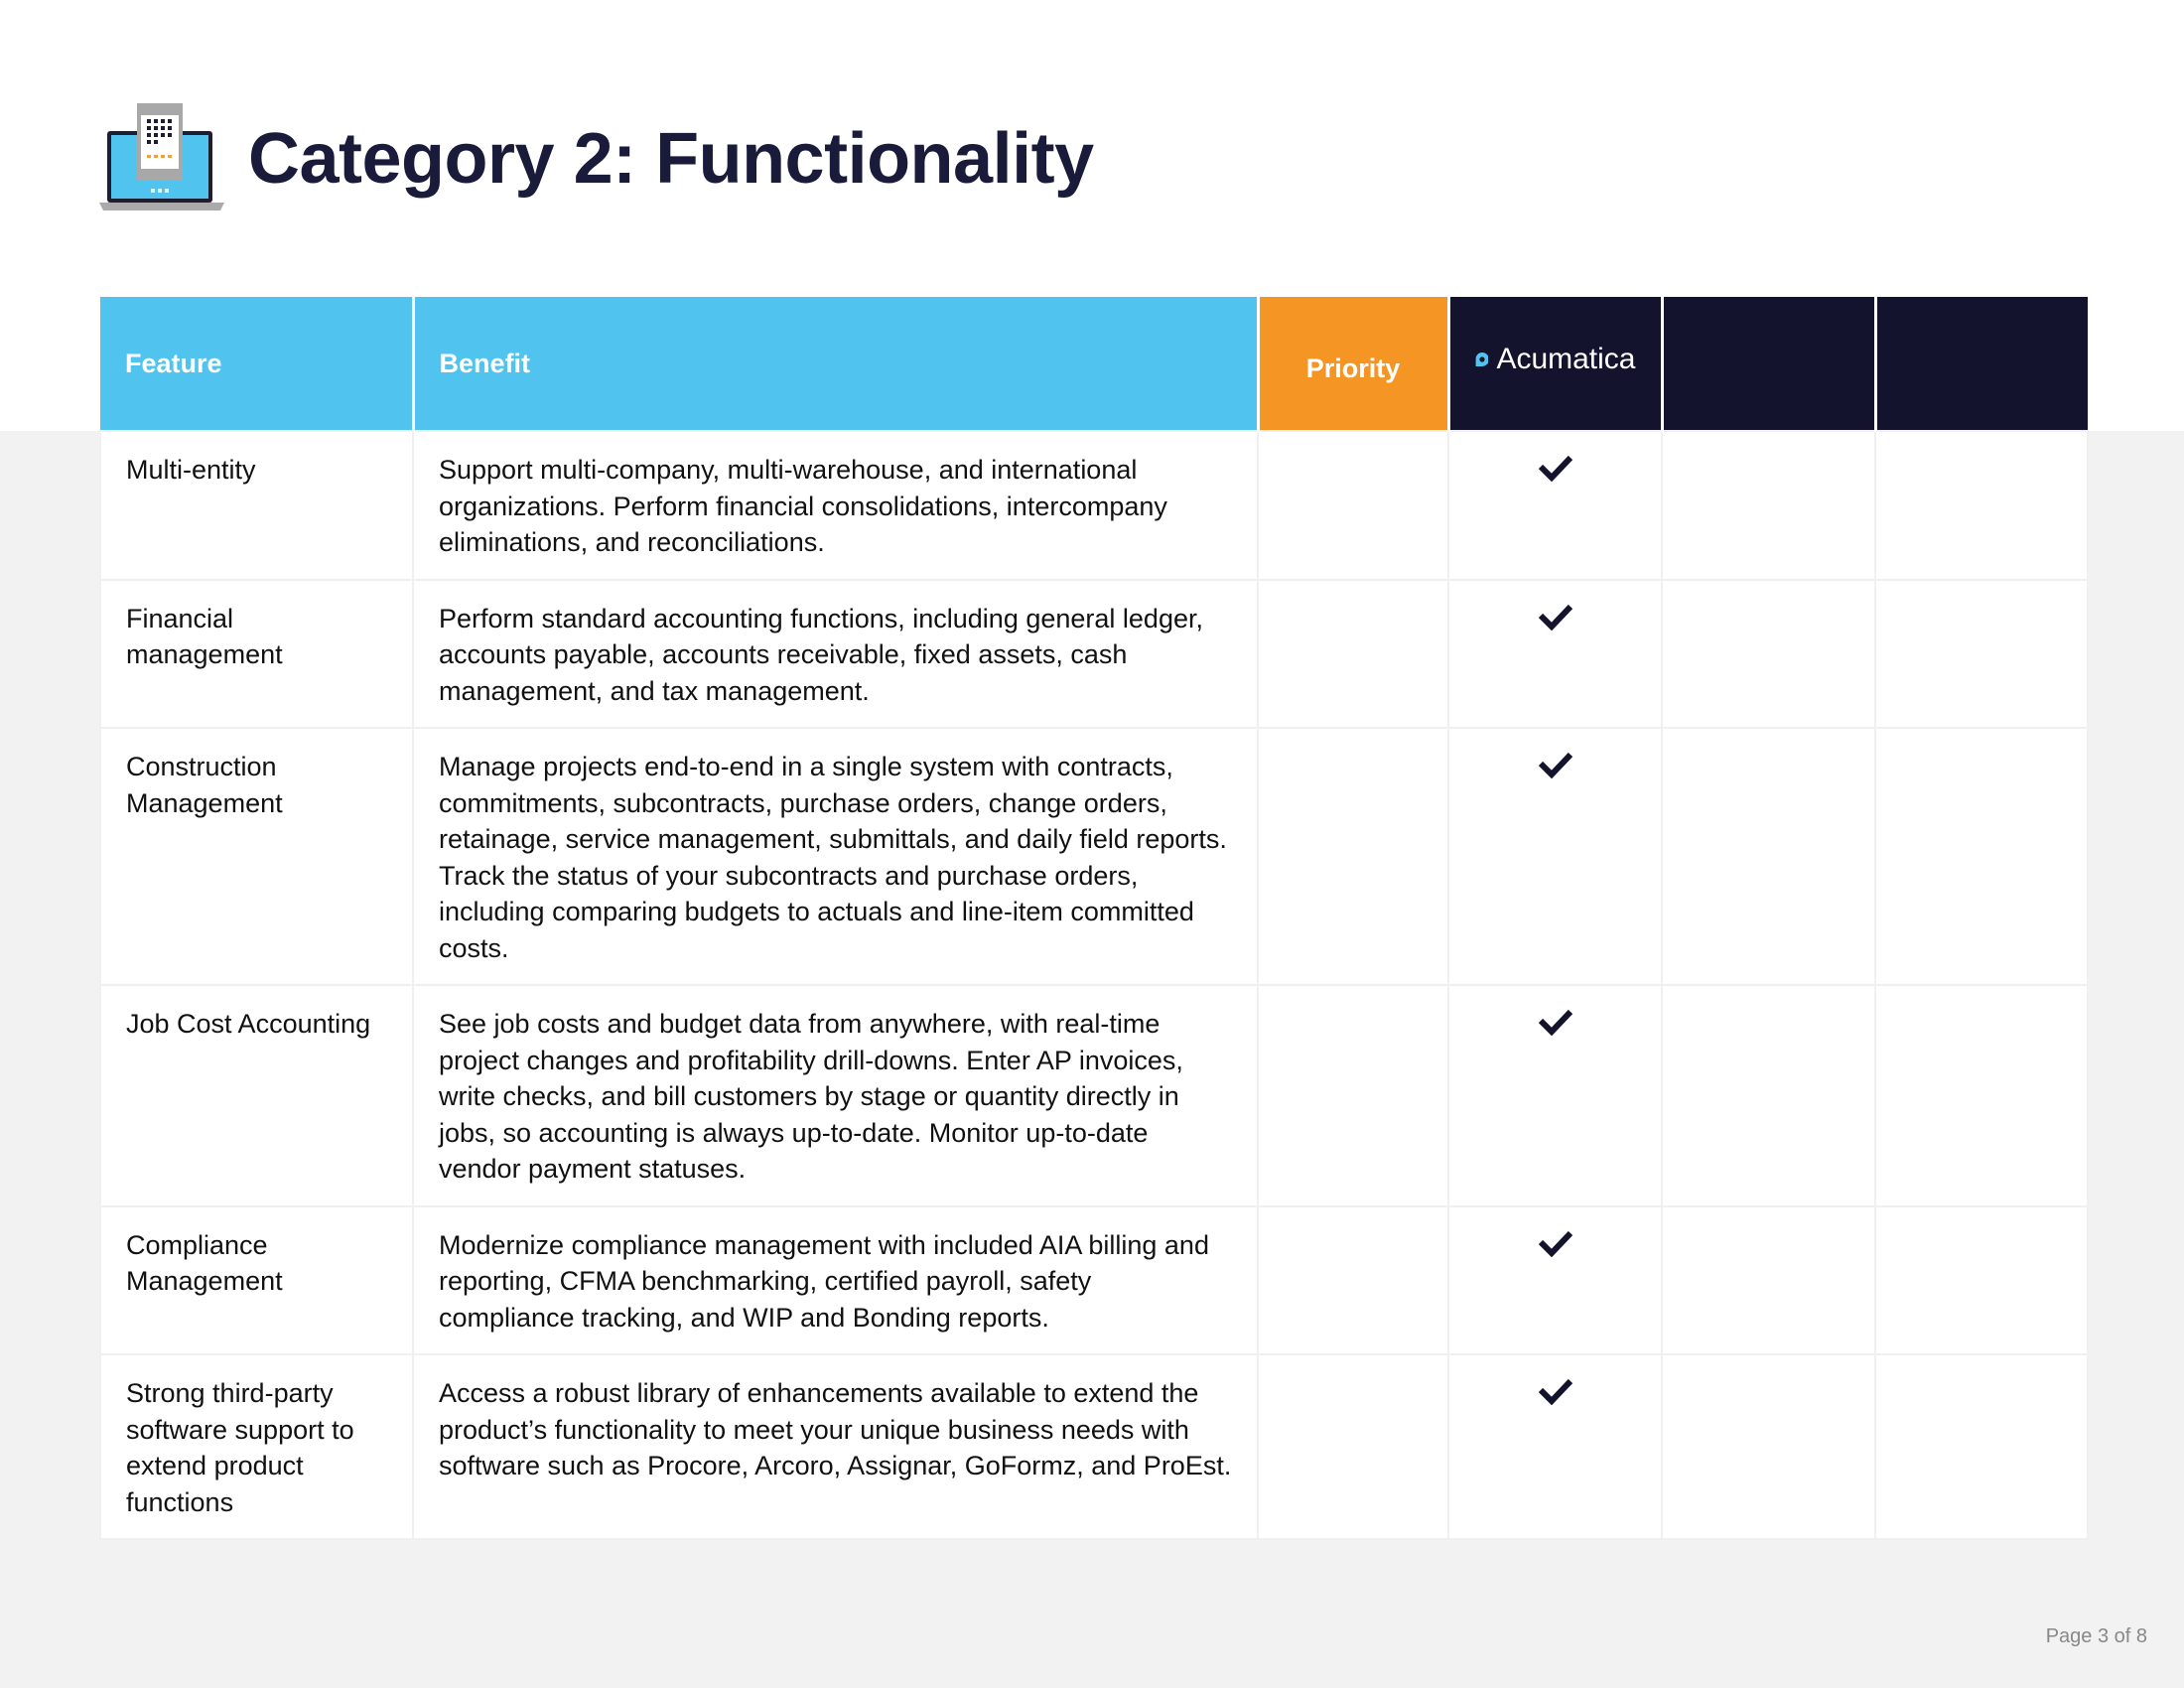 Image resolution: width=2184 pixels, height=1688 pixels. What do you see at coordinates (161, 157) in the screenshot?
I see `laptop-phone-icon` at bounding box center [161, 157].